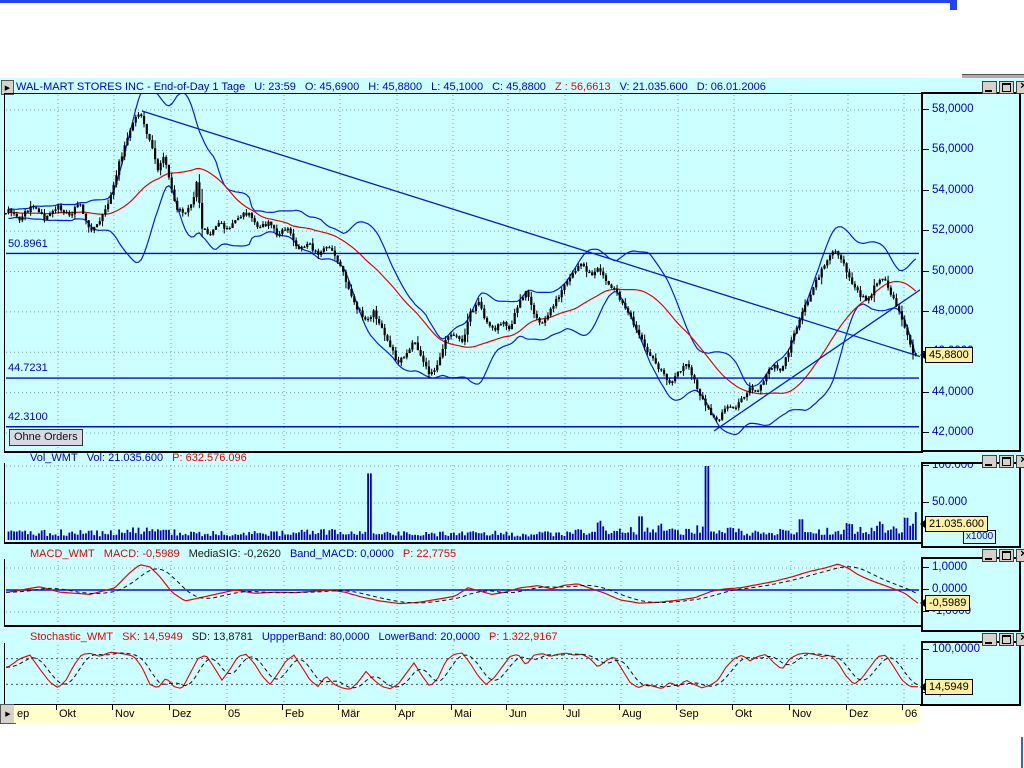 Image resolution: width=1024 pixels, height=768 pixels. I want to click on stoch-plot-area, so click(463, 674).